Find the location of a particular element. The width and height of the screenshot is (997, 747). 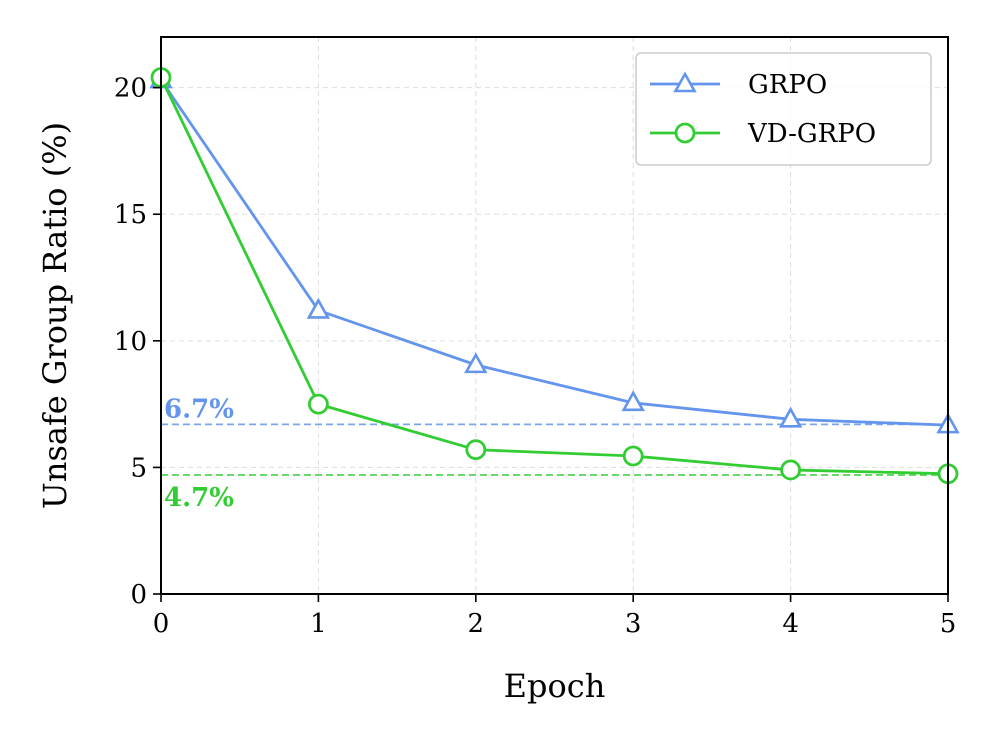

reference-label: 4.7% is located at coordinates (199, 498).